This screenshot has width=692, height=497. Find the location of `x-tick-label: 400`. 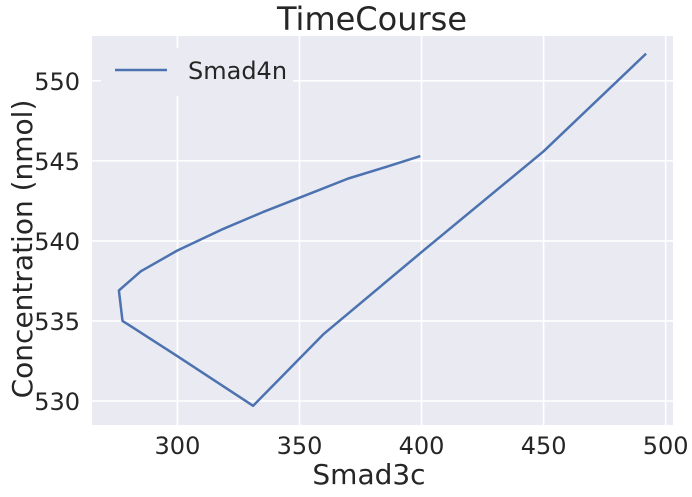

x-tick-label: 400 is located at coordinates (422, 446).